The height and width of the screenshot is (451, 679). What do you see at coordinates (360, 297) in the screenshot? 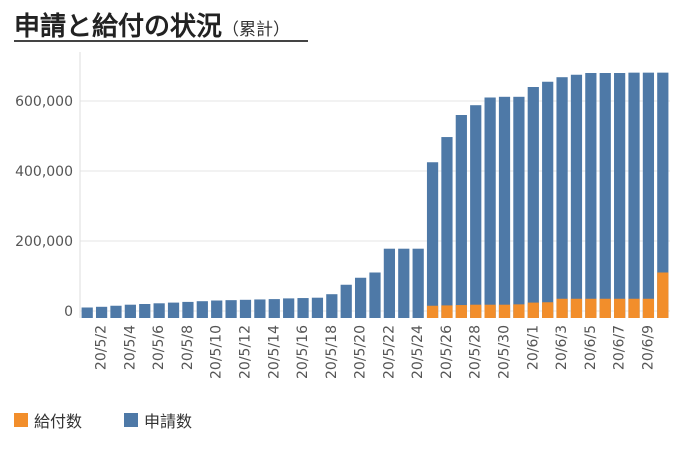
I see `bar-applications-20/5/20` at bounding box center [360, 297].